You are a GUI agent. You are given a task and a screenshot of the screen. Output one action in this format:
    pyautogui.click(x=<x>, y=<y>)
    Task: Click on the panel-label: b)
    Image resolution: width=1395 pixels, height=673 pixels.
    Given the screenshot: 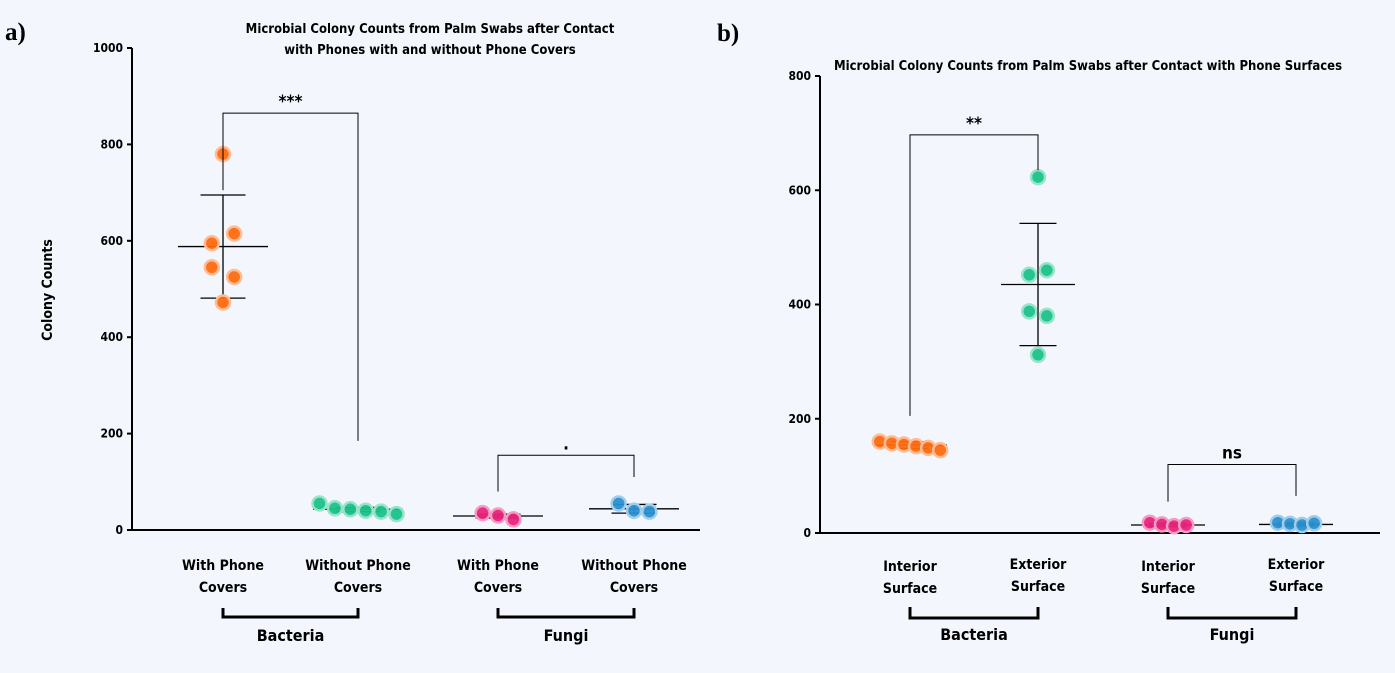 What is the action you would take?
    pyautogui.click(x=728, y=33)
    